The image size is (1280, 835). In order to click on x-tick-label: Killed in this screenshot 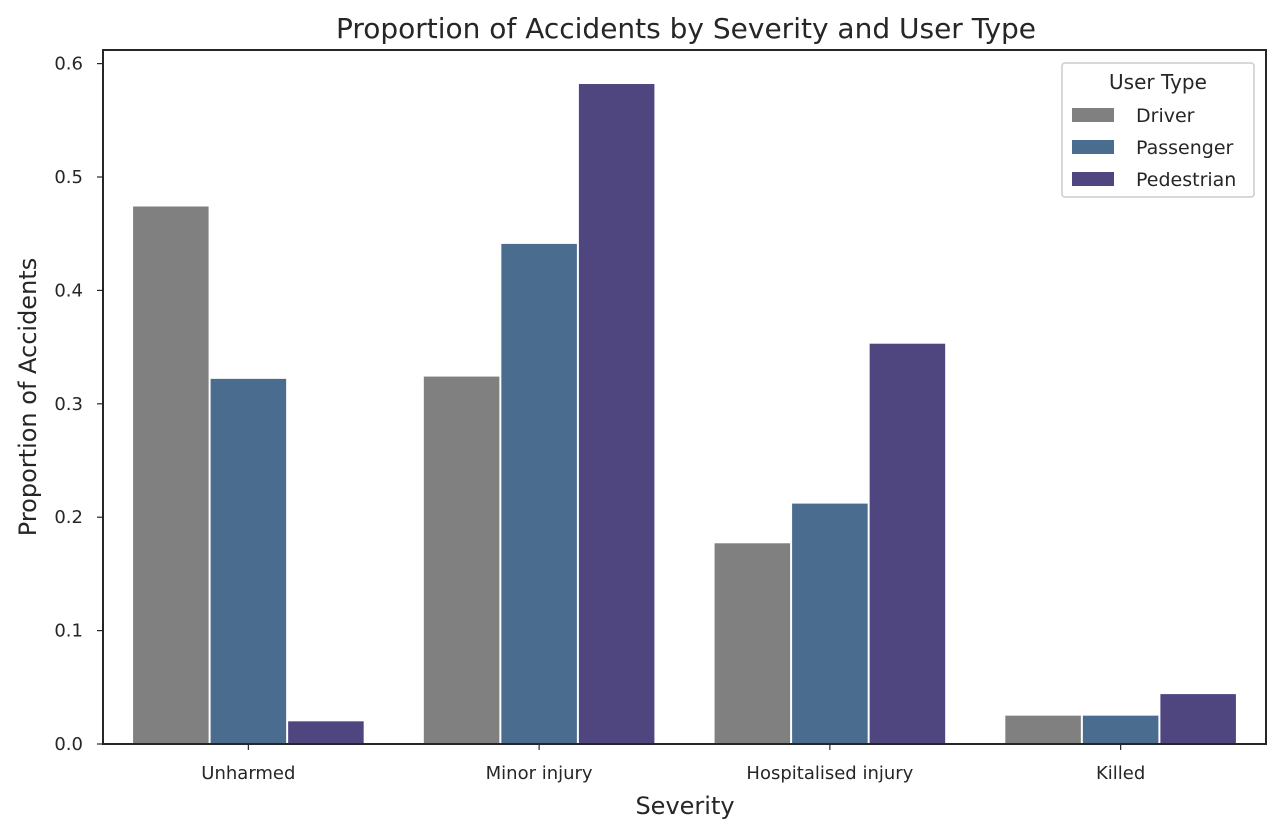, I will do `click(1120, 773)`.